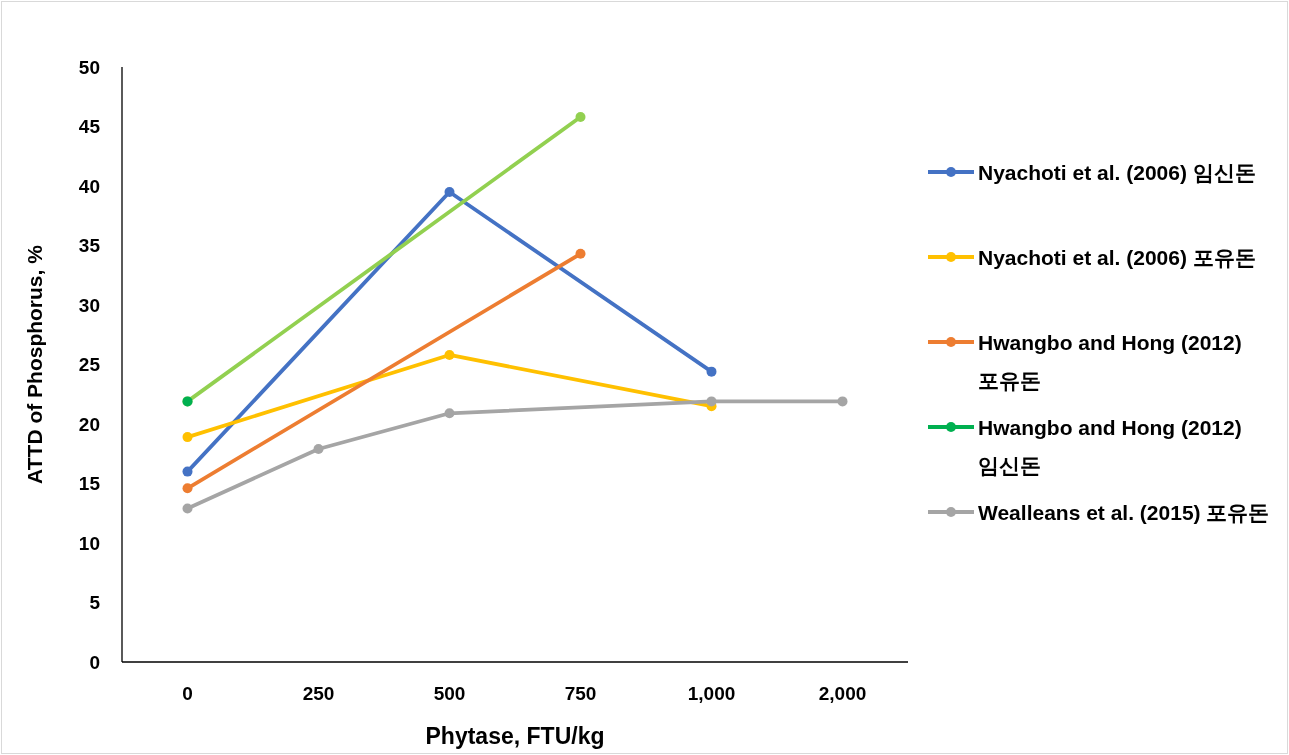  What do you see at coordinates (580, 693) in the screenshot?
I see `x-tick-label: 750` at bounding box center [580, 693].